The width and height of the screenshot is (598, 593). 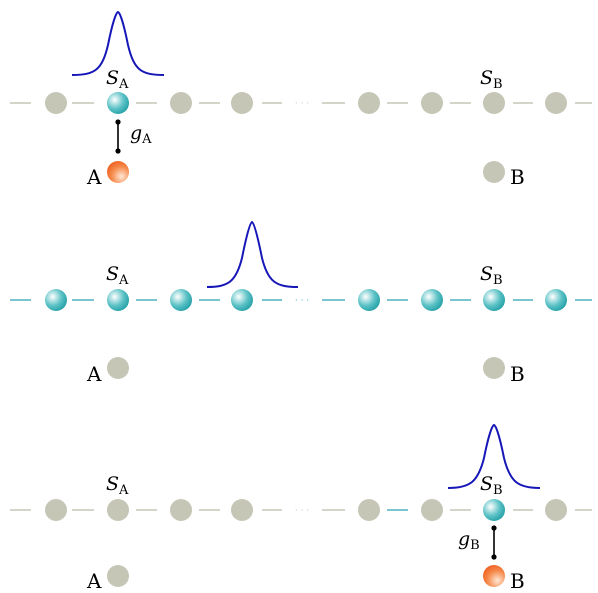 What do you see at coordinates (118, 136) in the screenshot?
I see `coupling-gA` at bounding box center [118, 136].